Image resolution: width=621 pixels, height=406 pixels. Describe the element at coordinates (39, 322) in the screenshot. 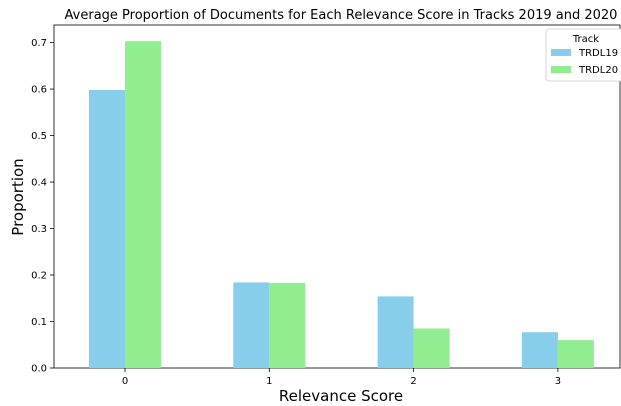

I see `y-tick-label: 0.1` at that location.